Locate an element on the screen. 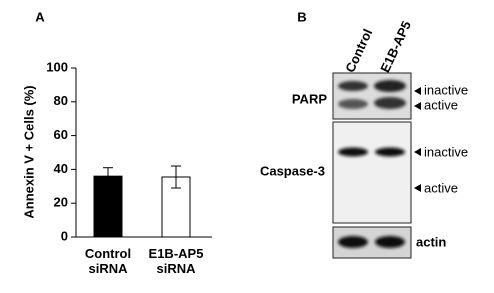 The height and width of the screenshot is (293, 494). y-tick-label: 80 is located at coordinates (61, 100).